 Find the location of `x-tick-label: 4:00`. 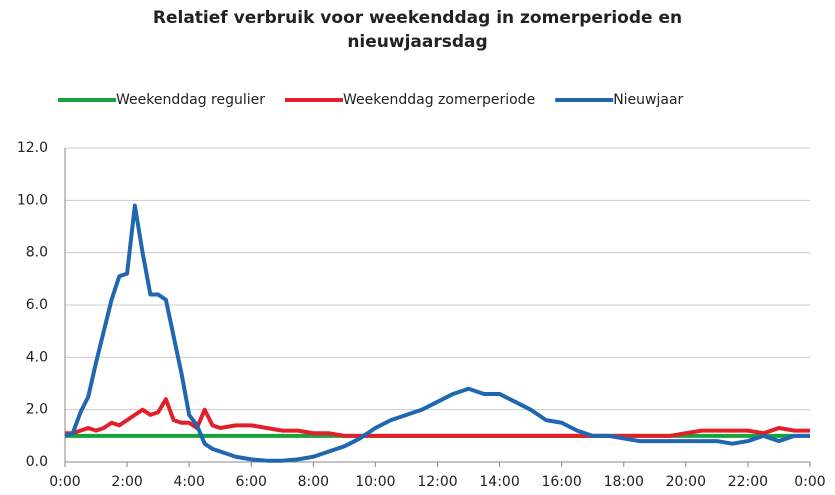

x-tick-label: 4:00 is located at coordinates (188, 482).